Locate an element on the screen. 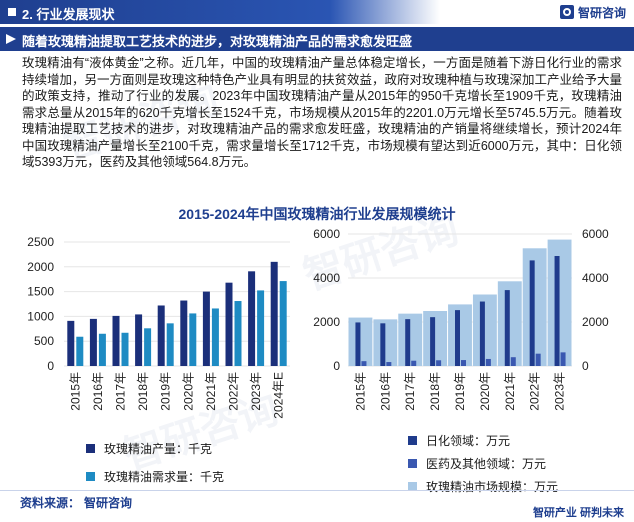  headline-banner: 随着玫瑰精油提取工艺技术的进步，对玫瑰精油产品的需求愈发旺盛 is located at coordinates (317, 39).